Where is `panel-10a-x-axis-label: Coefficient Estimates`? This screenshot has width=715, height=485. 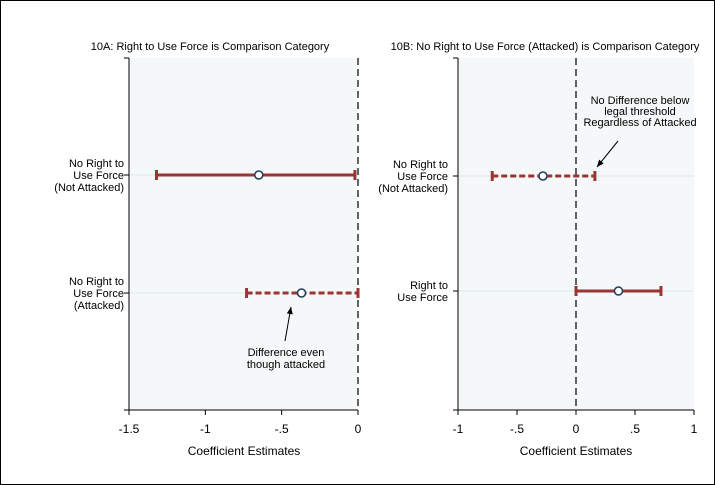
panel-10a-x-axis-label: Coefficient Estimates is located at coordinates (244, 451).